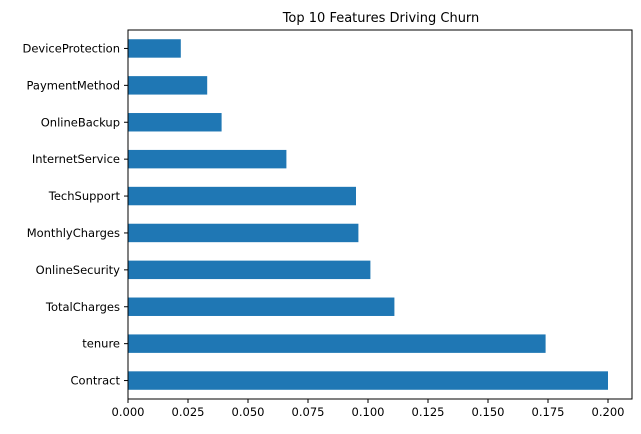 Image resolution: width=641 pixels, height=434 pixels. What do you see at coordinates (101, 344) in the screenshot?
I see `y-tick-label: tenure` at bounding box center [101, 344].